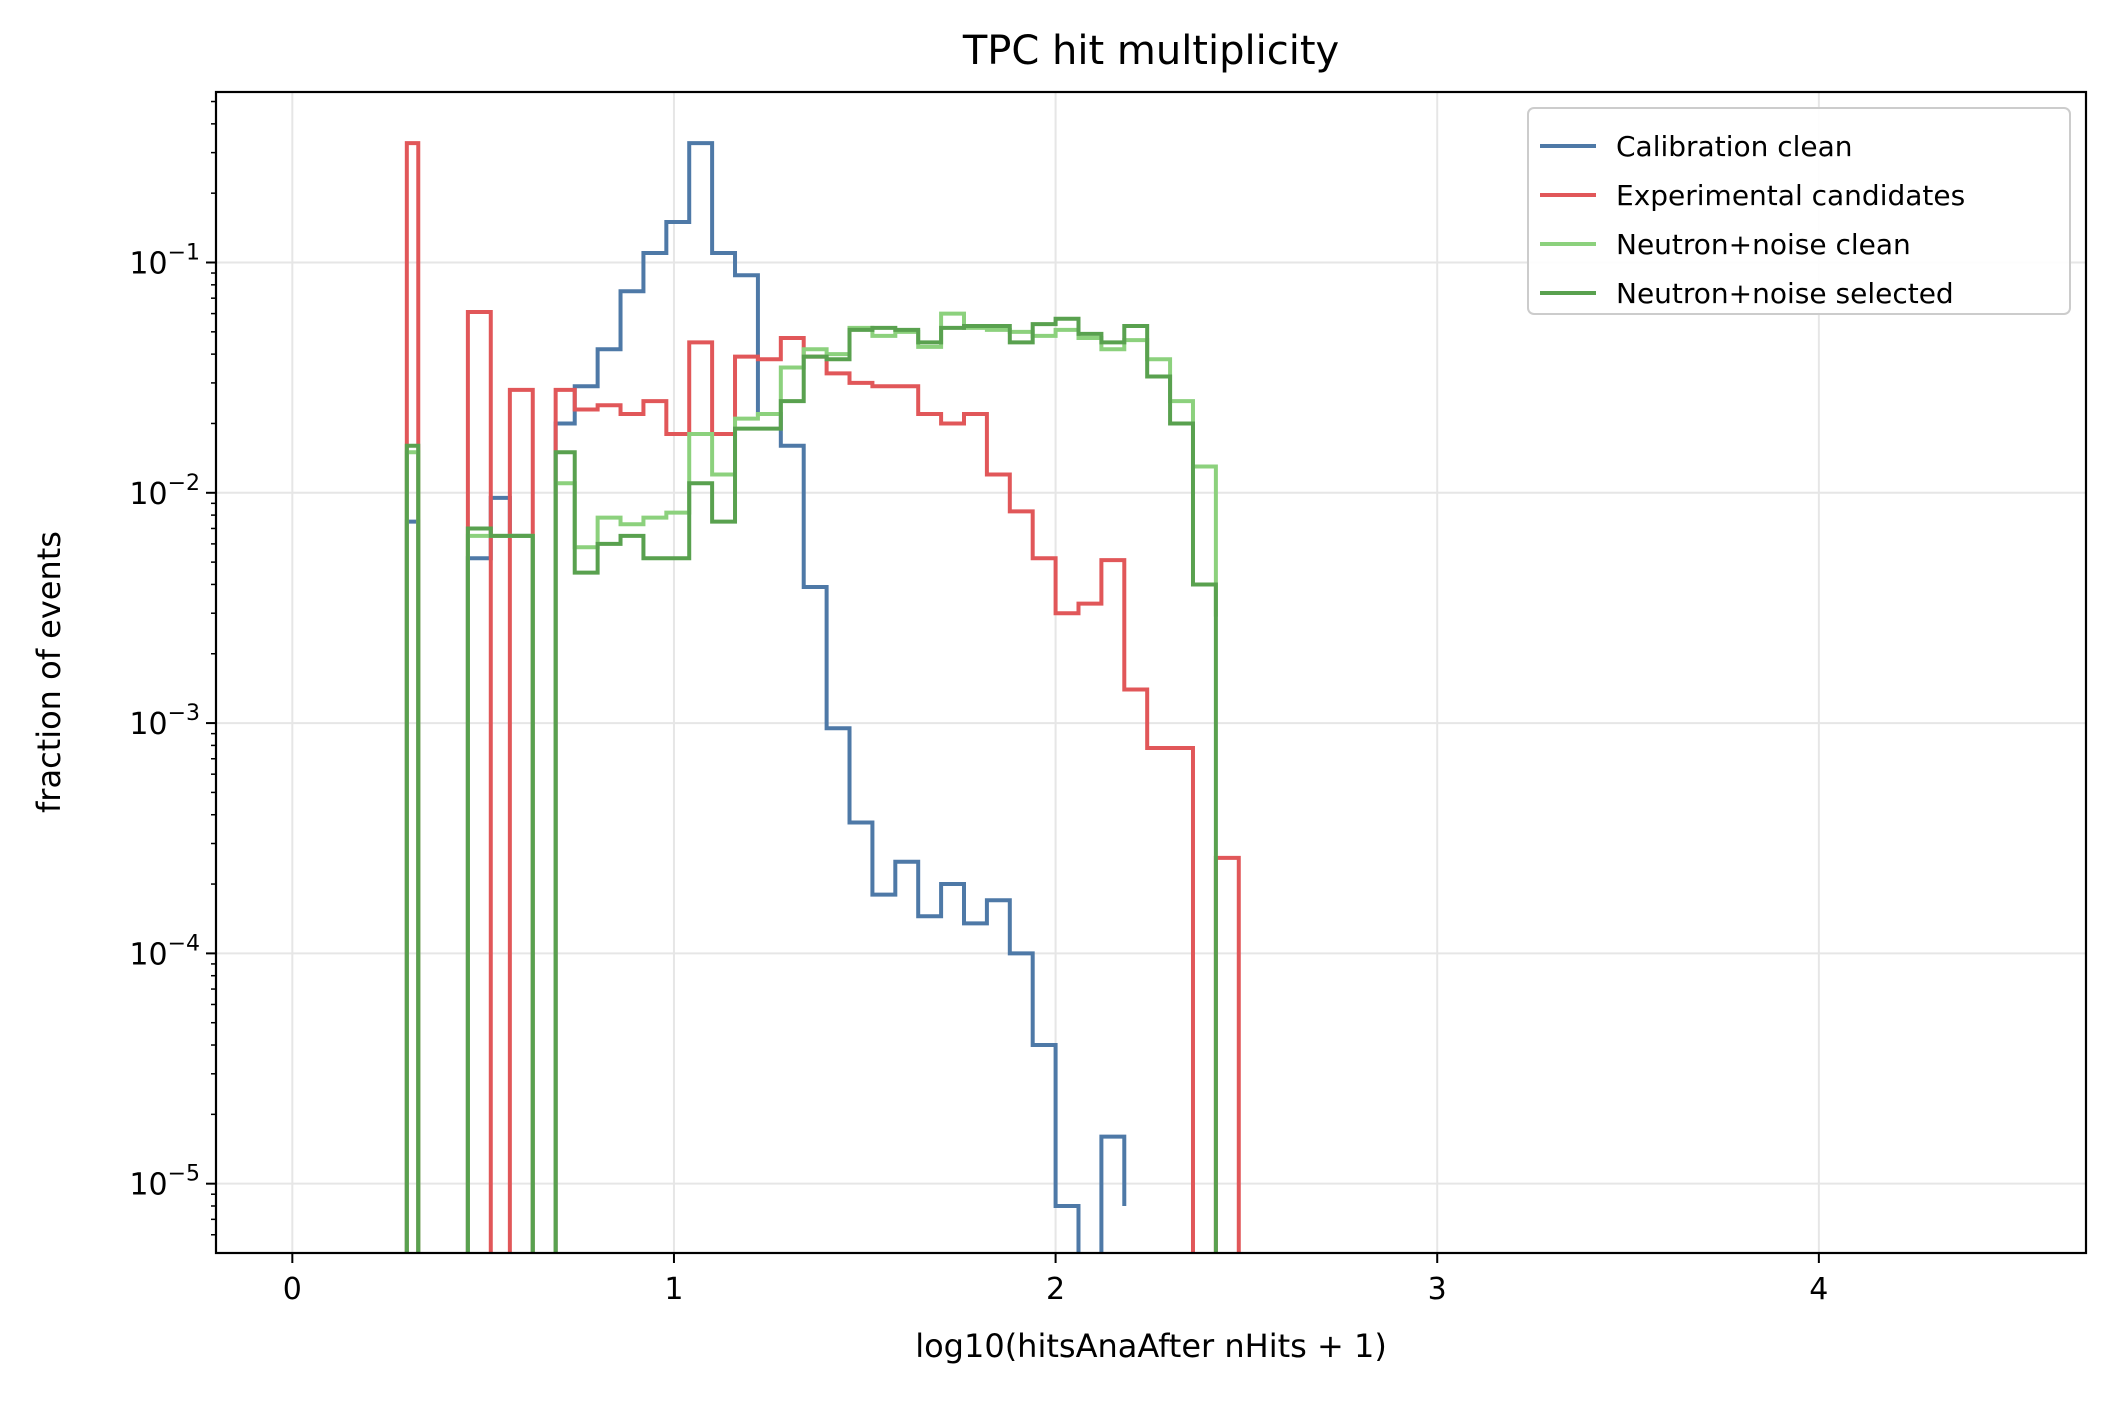  I want to click on x-tick-label: 1, so click(673, 1289).